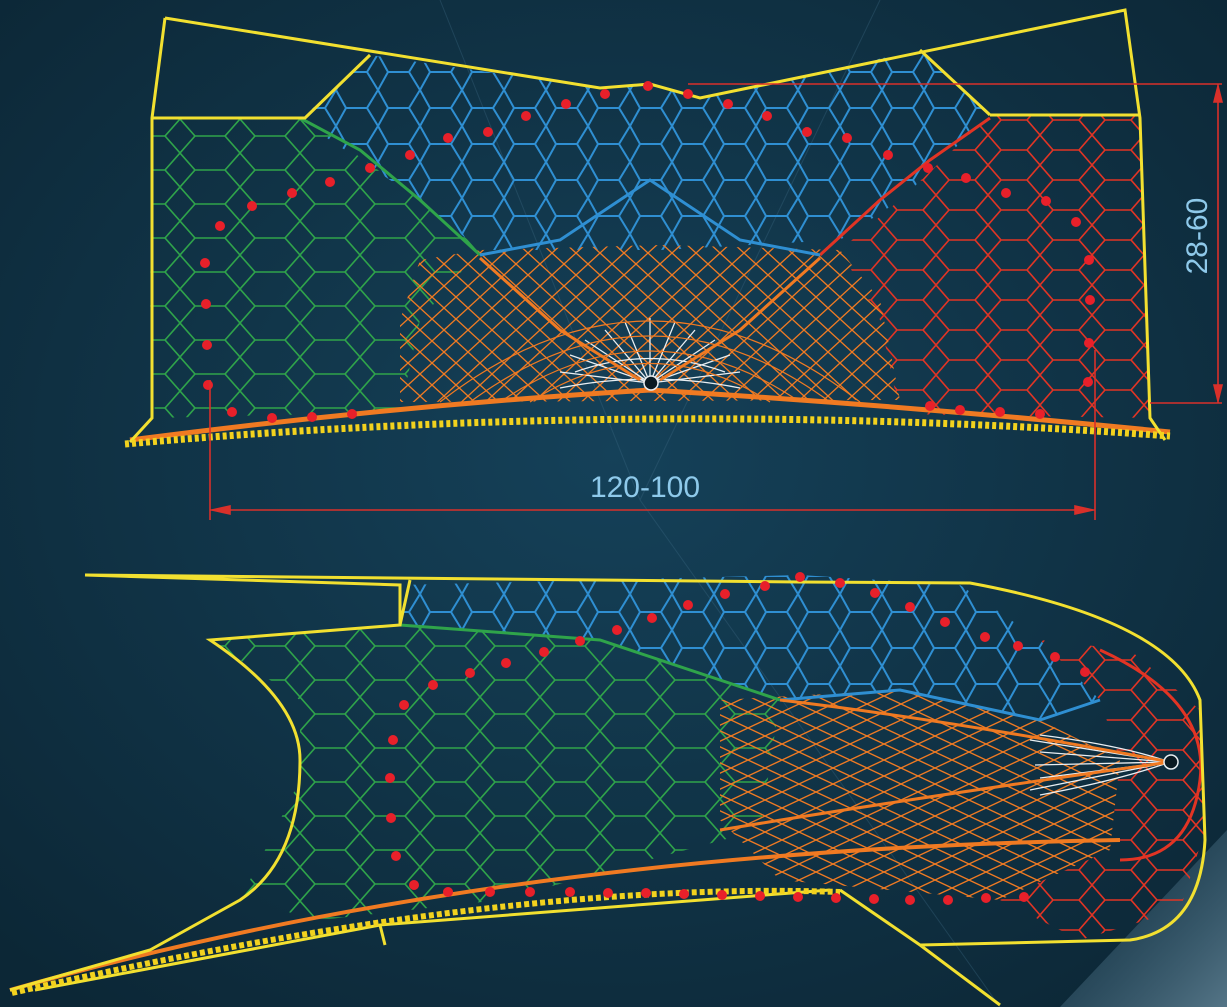  What do you see at coordinates (995, 266) in the screenshot?
I see `top-red-panel` at bounding box center [995, 266].